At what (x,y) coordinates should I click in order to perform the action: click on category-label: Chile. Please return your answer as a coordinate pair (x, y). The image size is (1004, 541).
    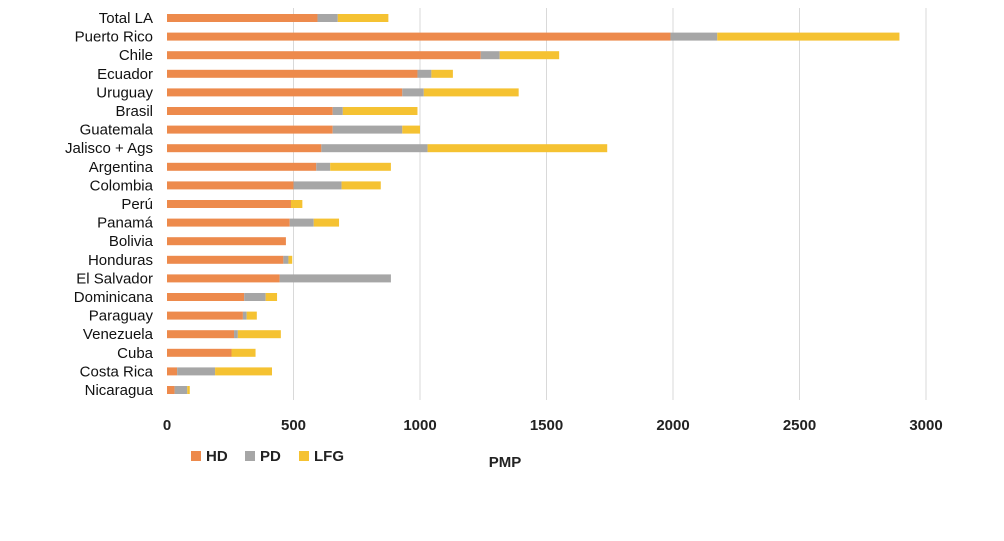
    Looking at the image, I should click on (136, 55).